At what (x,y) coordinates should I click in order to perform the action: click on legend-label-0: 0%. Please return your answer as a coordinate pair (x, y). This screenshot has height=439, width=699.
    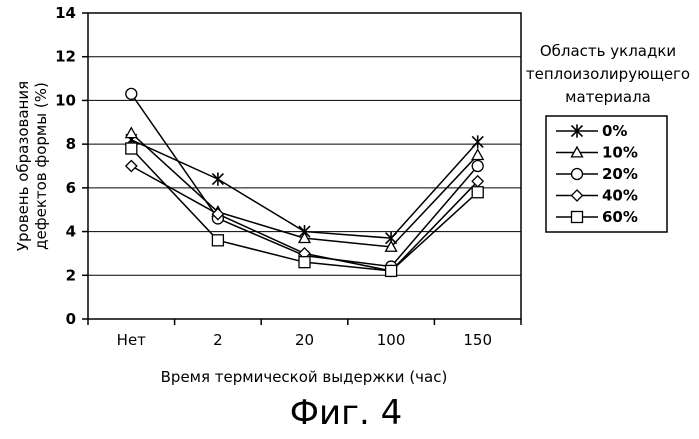
    Looking at the image, I should click on (614, 131).